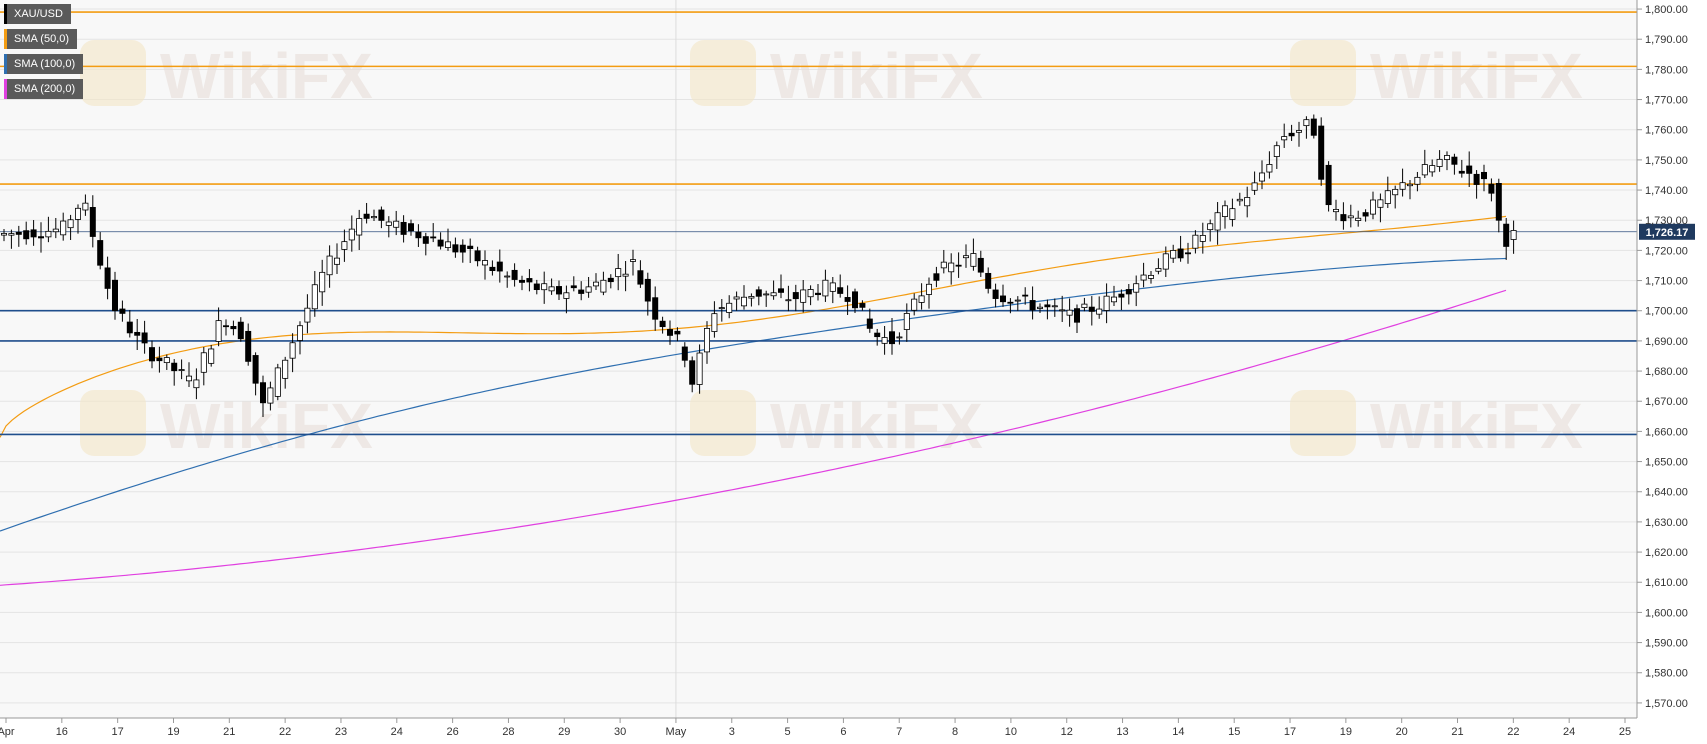 The height and width of the screenshot is (744, 1707). Describe the element at coordinates (1122, 732) in the screenshot. I see `x-tick-label: 13` at that location.